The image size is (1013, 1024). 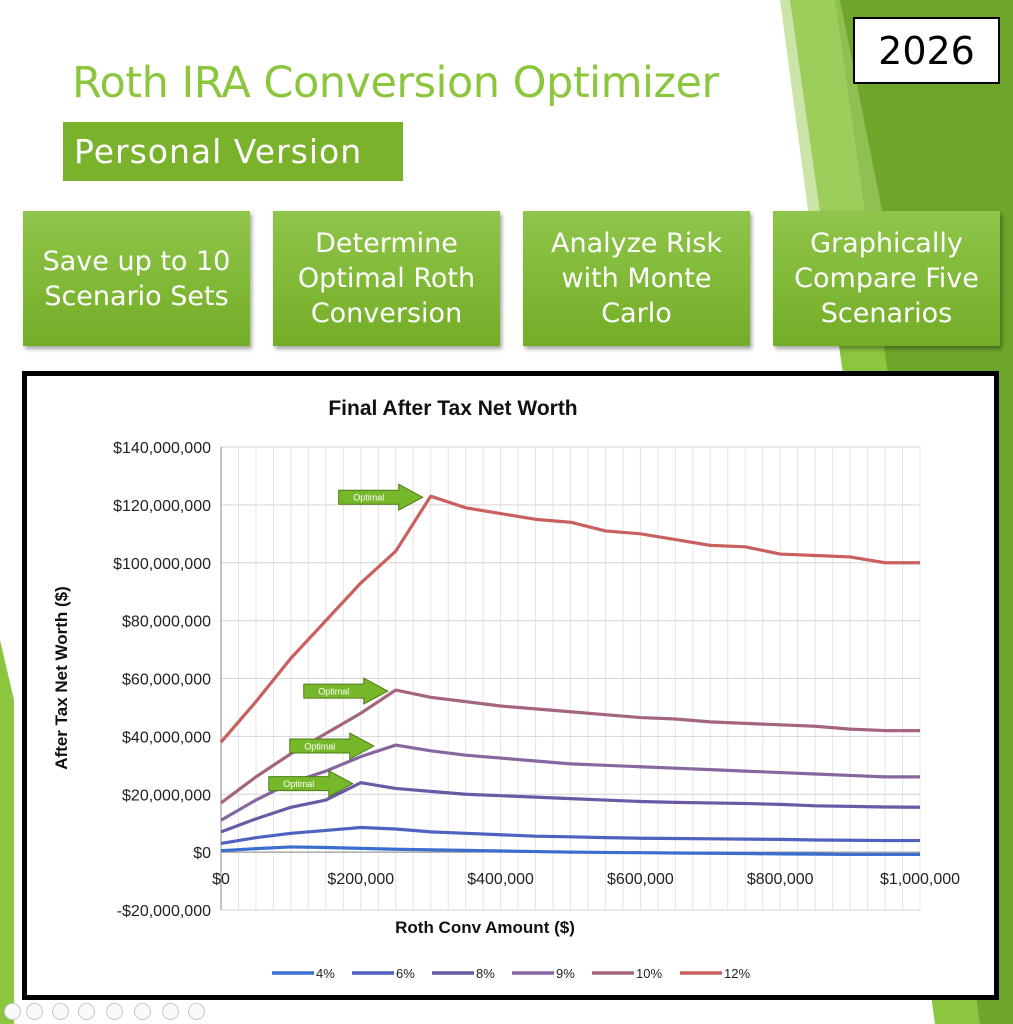 I want to click on slides-grid-icon, so click(x=86, y=1011).